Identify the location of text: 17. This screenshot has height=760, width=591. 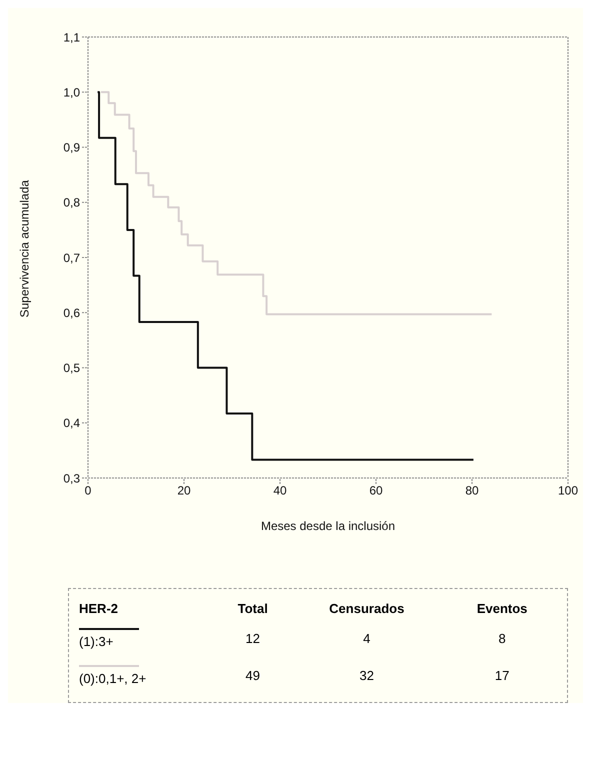
(502, 676).